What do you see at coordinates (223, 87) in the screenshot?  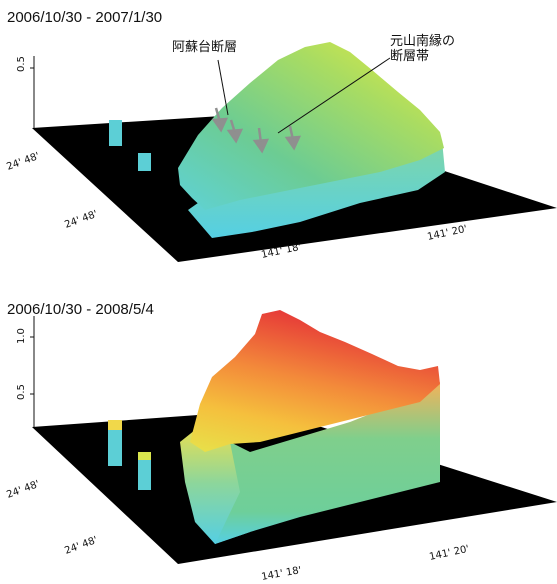 I see `leader-fault-a` at bounding box center [223, 87].